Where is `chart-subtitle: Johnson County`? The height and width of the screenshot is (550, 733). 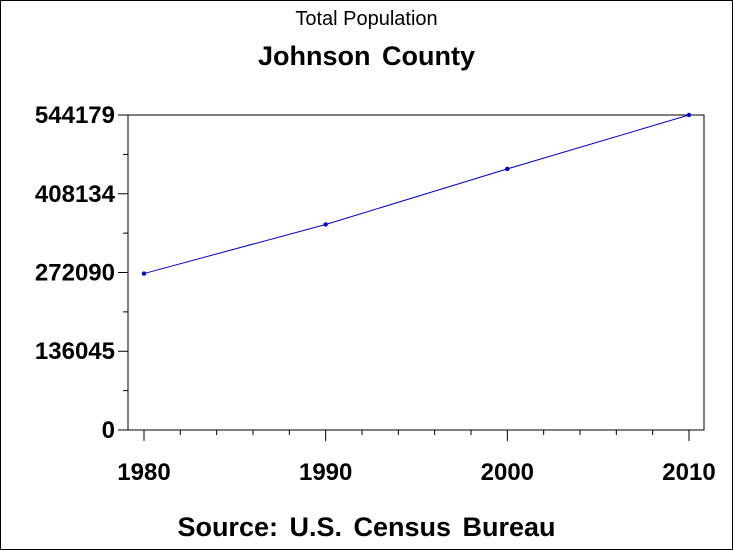 chart-subtitle: Johnson County is located at coordinates (366, 56).